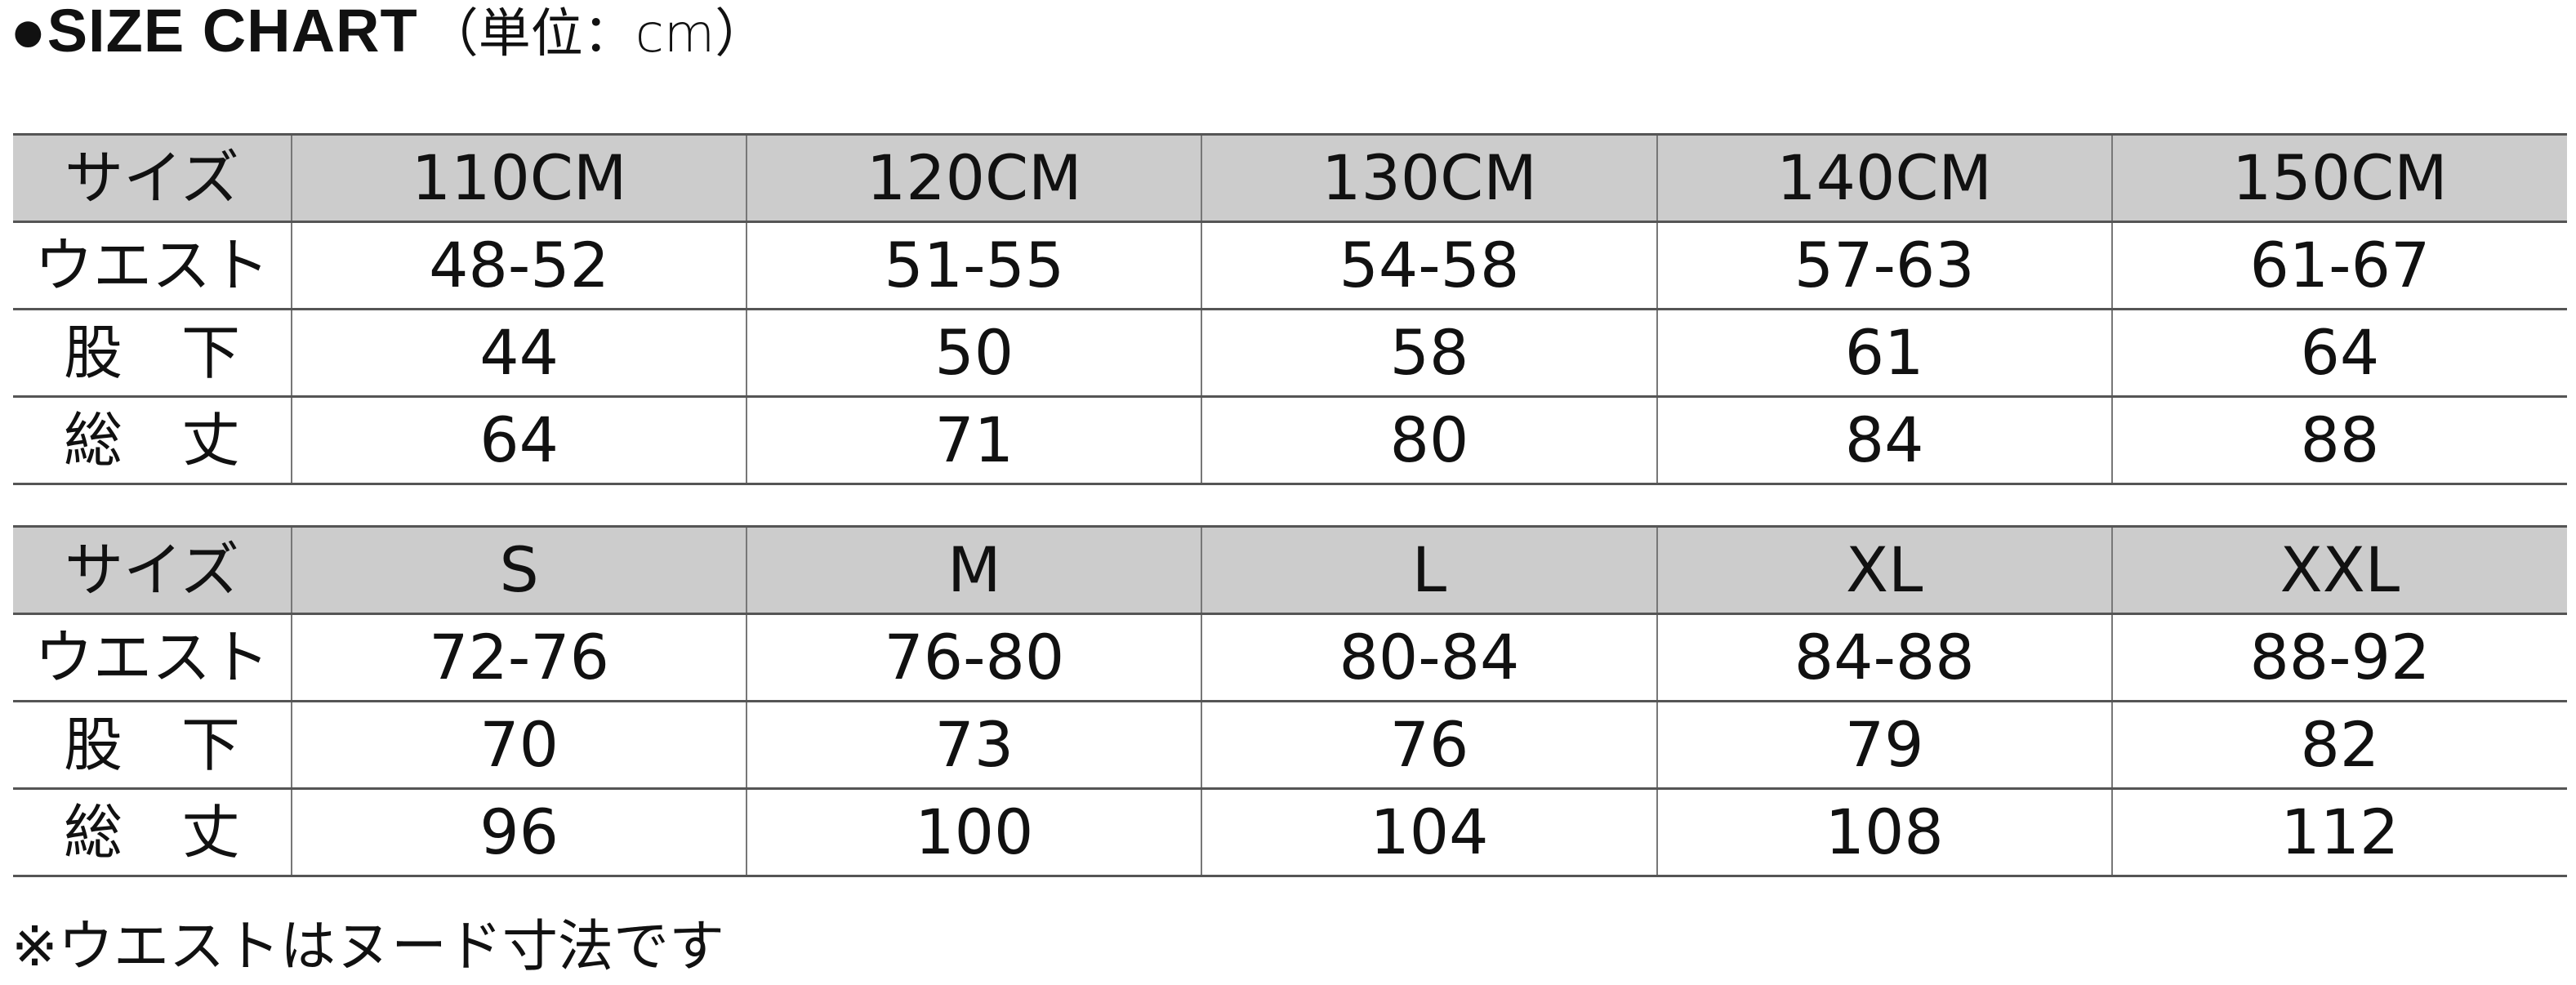 The image size is (2576, 985). Describe the element at coordinates (1884, 178) in the screenshot. I see `size-header: 140CM` at that location.